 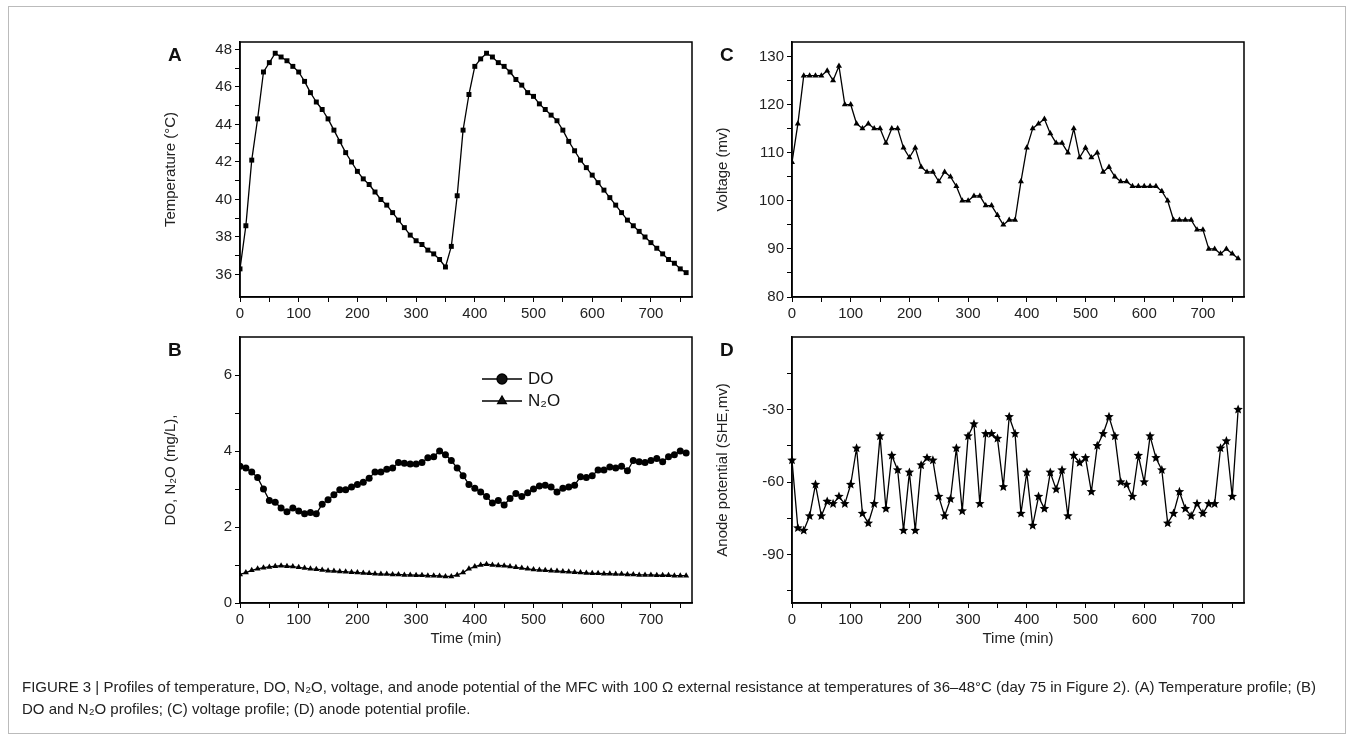 What do you see at coordinates (722, 470) in the screenshot?
I see `y-axis-title: Anode potential (SHE,mv)` at bounding box center [722, 470].